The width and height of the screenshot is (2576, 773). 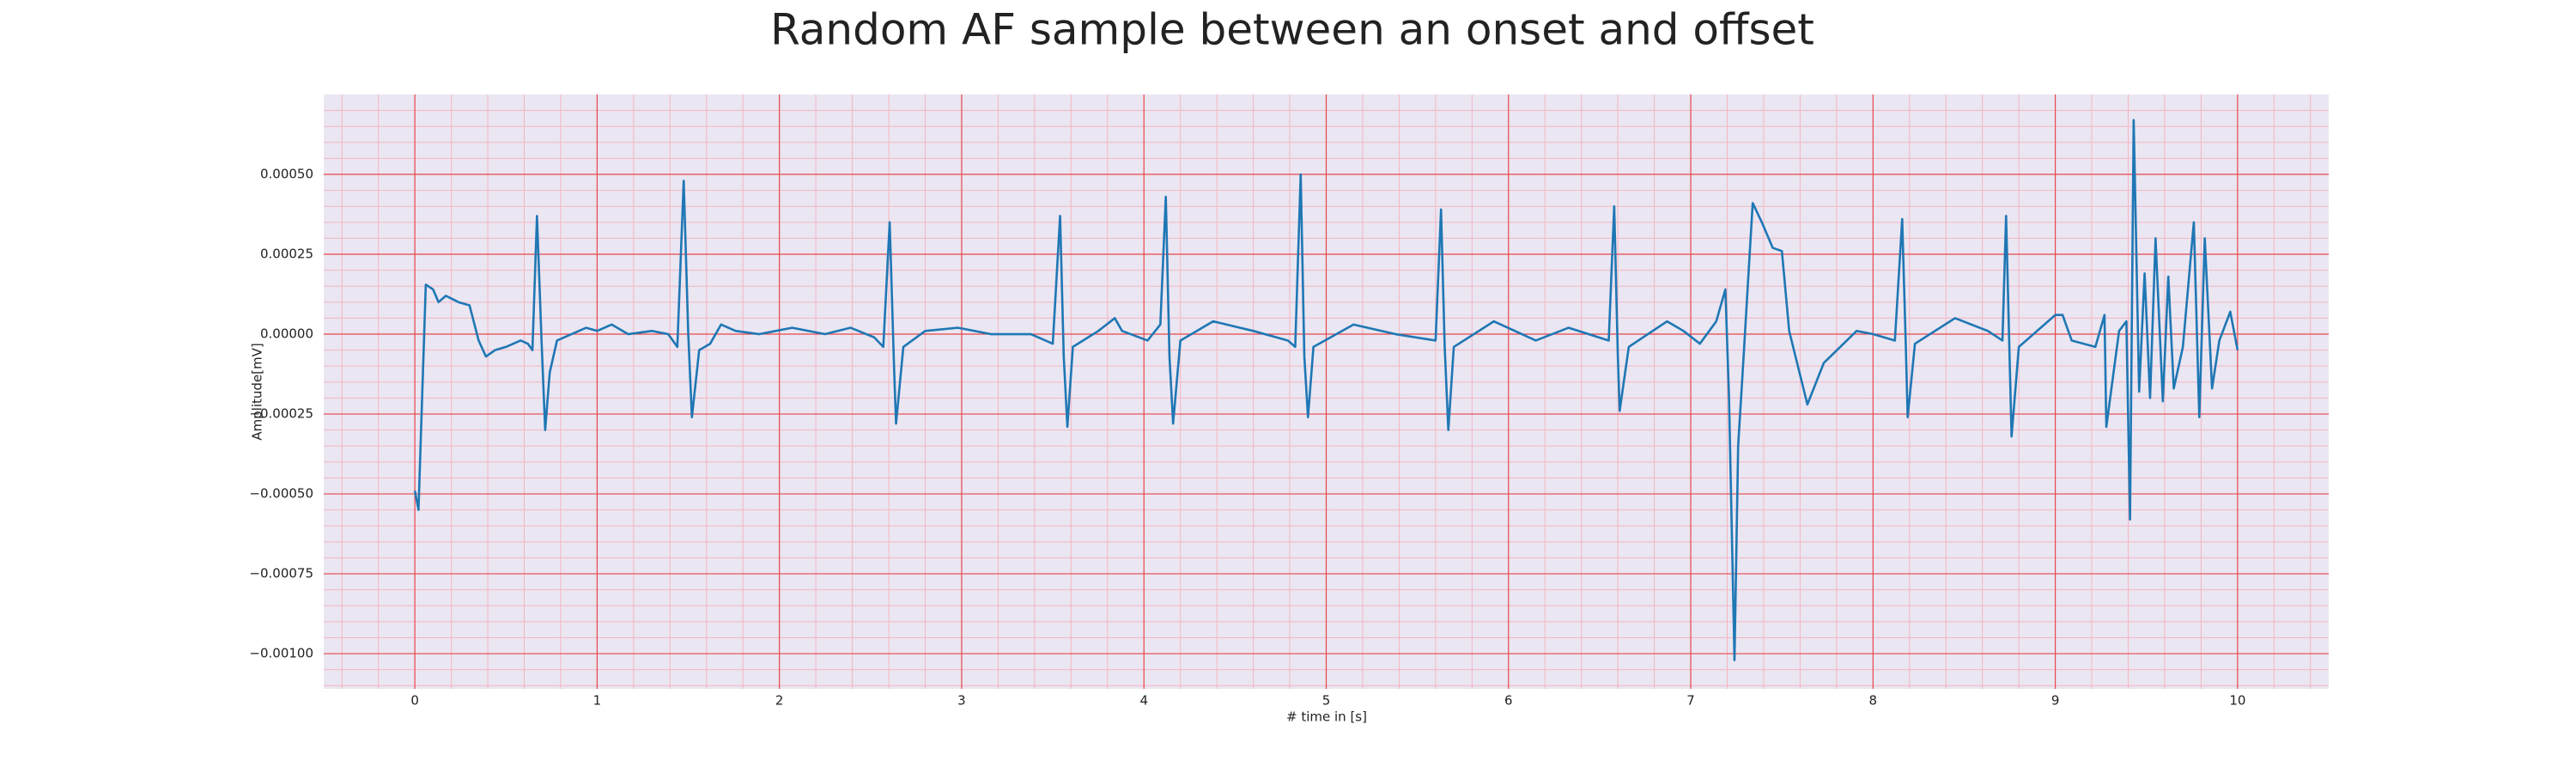 I want to click on y-tick-label: −0.00075, so click(x=281, y=573).